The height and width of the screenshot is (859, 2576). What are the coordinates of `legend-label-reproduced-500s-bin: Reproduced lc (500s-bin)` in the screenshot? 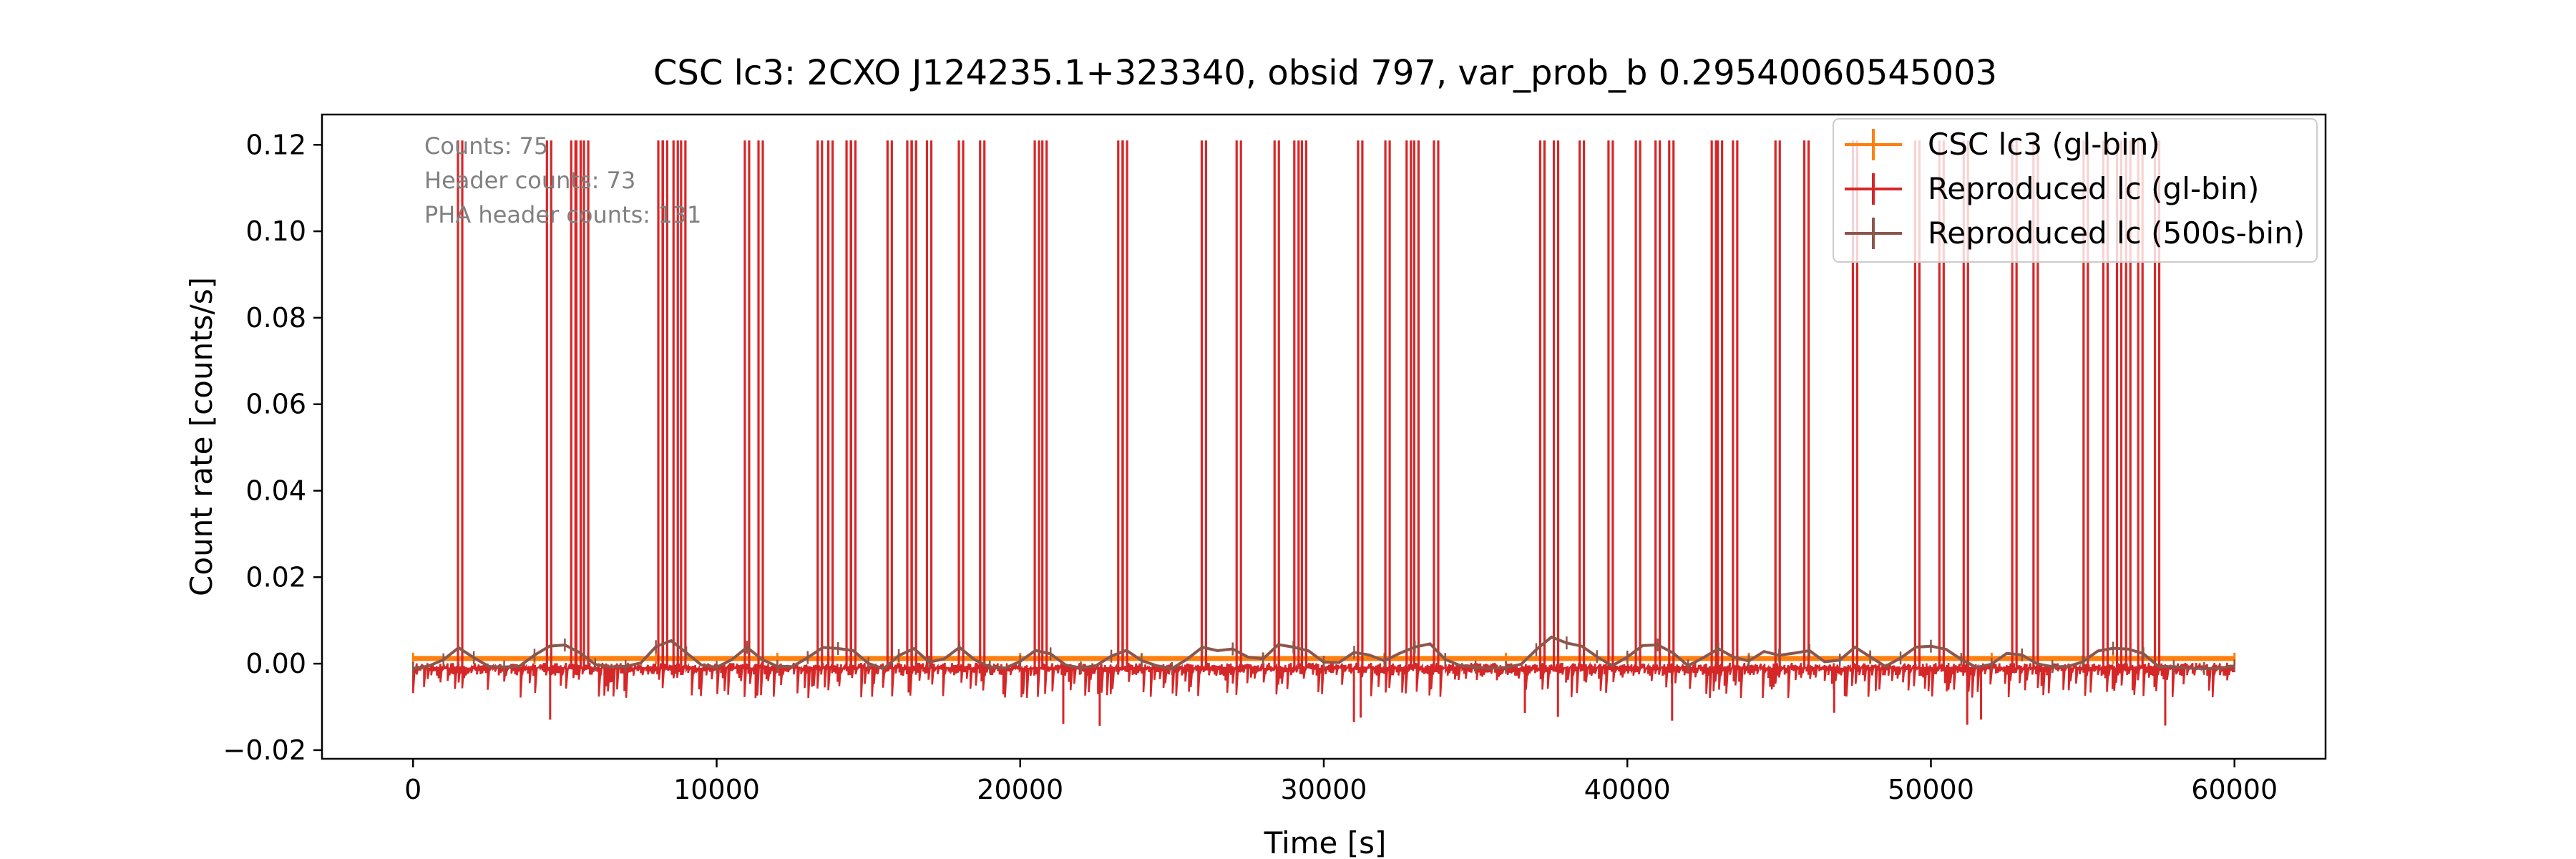 It's located at (2116, 233).